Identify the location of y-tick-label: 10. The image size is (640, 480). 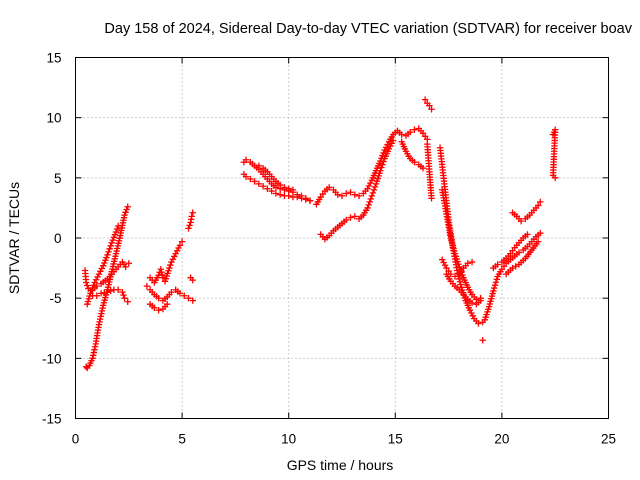
(53, 118).